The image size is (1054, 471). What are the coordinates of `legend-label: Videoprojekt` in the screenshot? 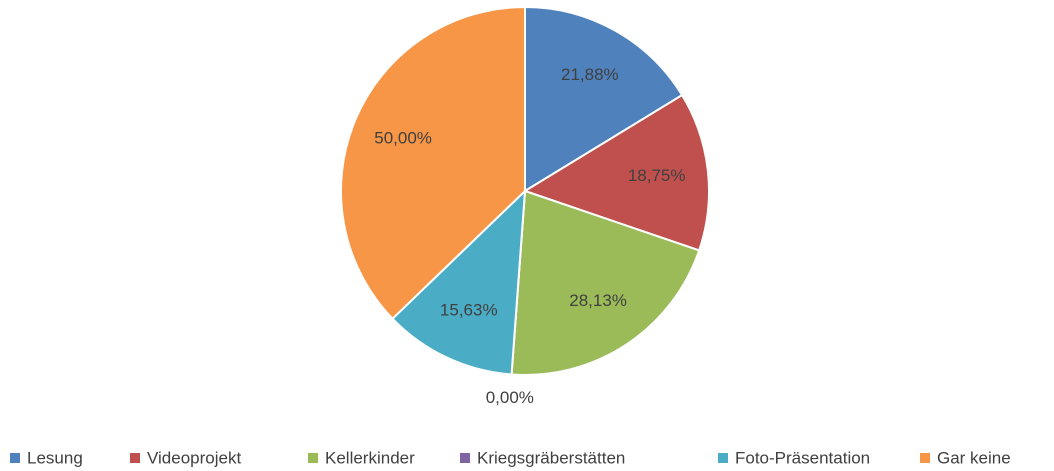 It's located at (194, 457).